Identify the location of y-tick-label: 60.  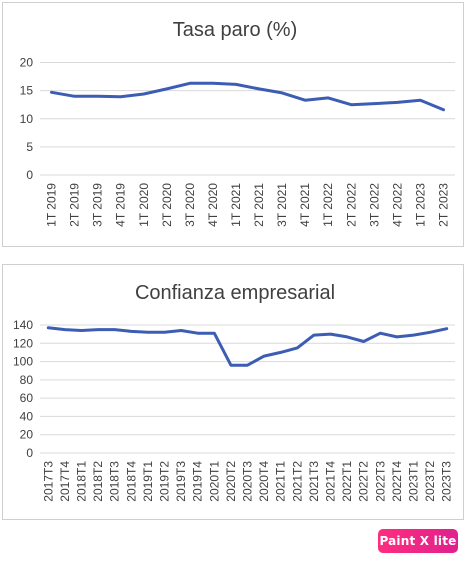
(27, 398).